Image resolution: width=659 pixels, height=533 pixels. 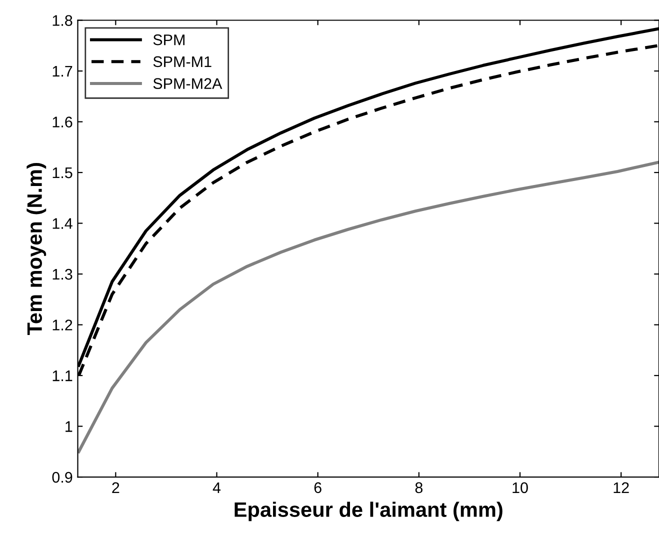 What do you see at coordinates (62, 20) in the screenshot?
I see `y-tick-label: 1.8` at bounding box center [62, 20].